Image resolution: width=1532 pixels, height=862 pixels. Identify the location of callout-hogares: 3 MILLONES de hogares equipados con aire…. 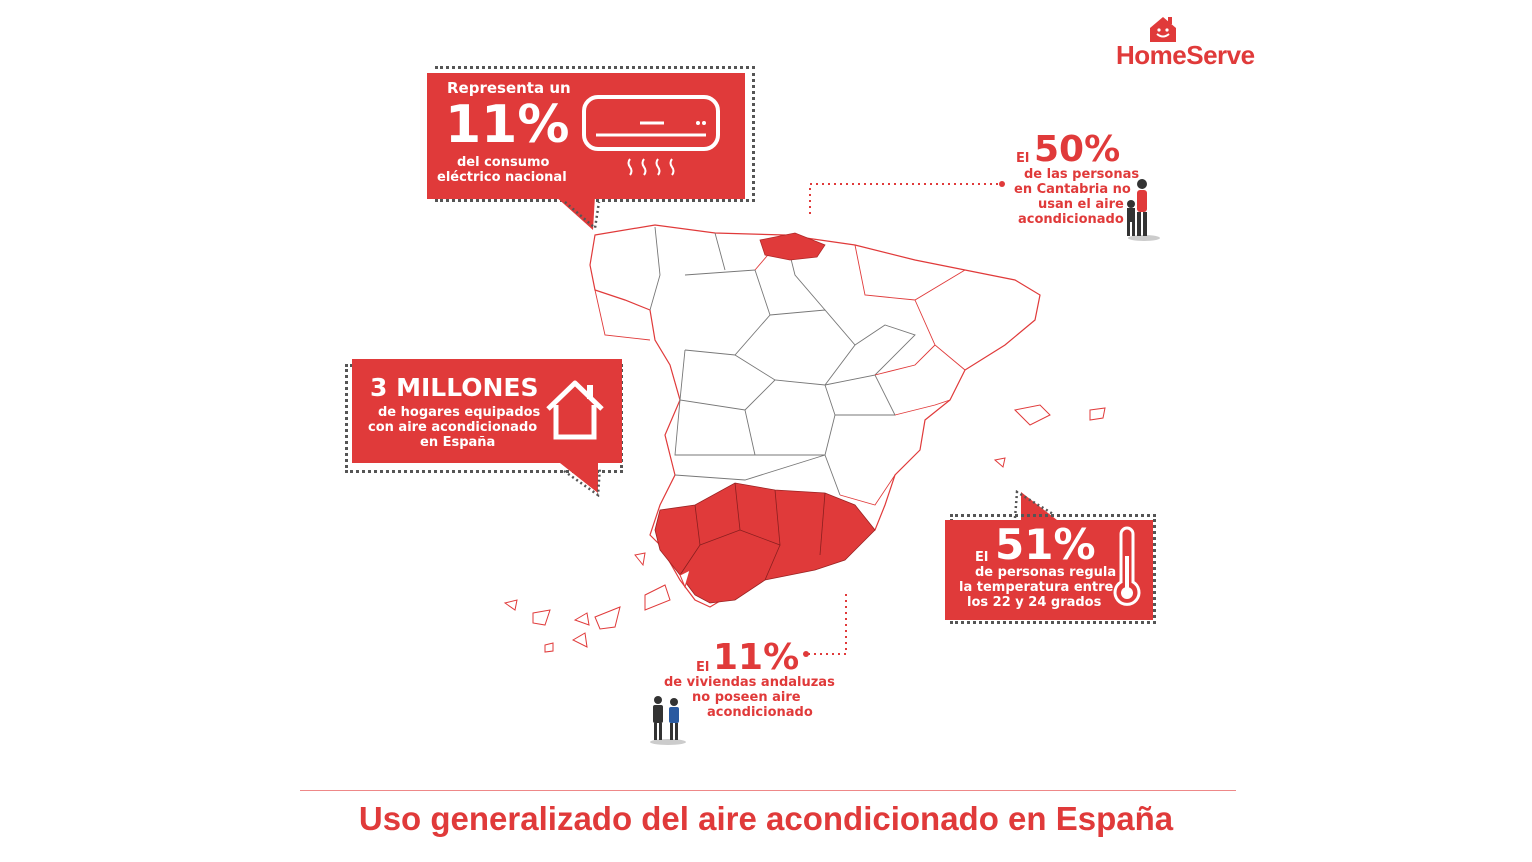
(487, 411).